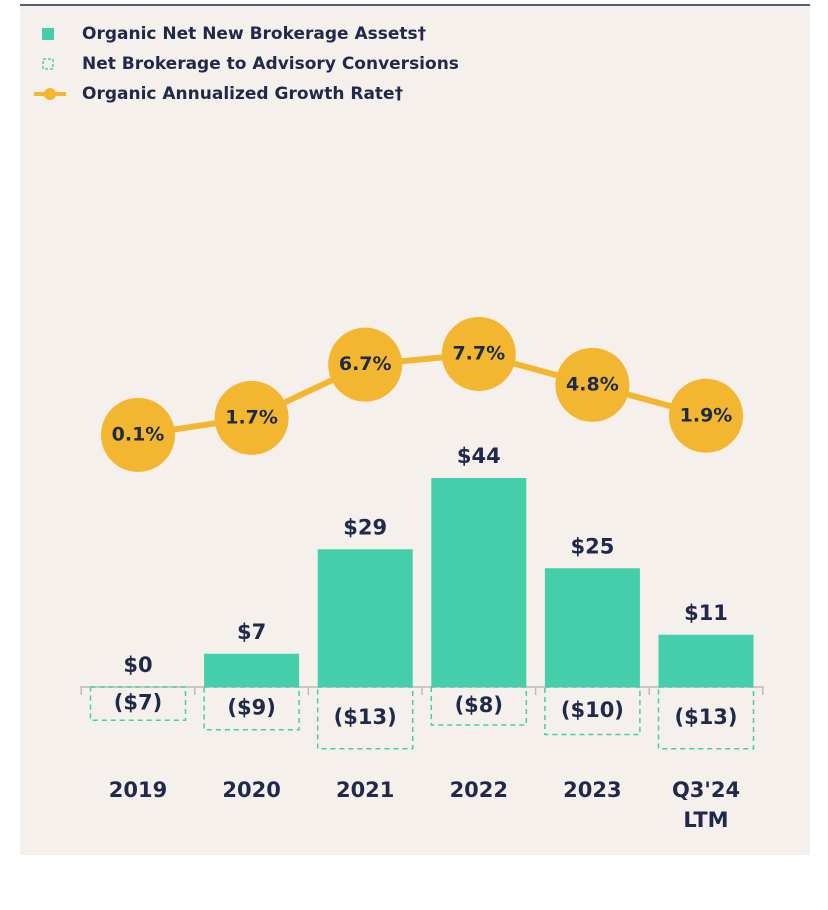 Image resolution: width=828 pixels, height=910 pixels. I want to click on growth-label: 7.7%, so click(478, 353).